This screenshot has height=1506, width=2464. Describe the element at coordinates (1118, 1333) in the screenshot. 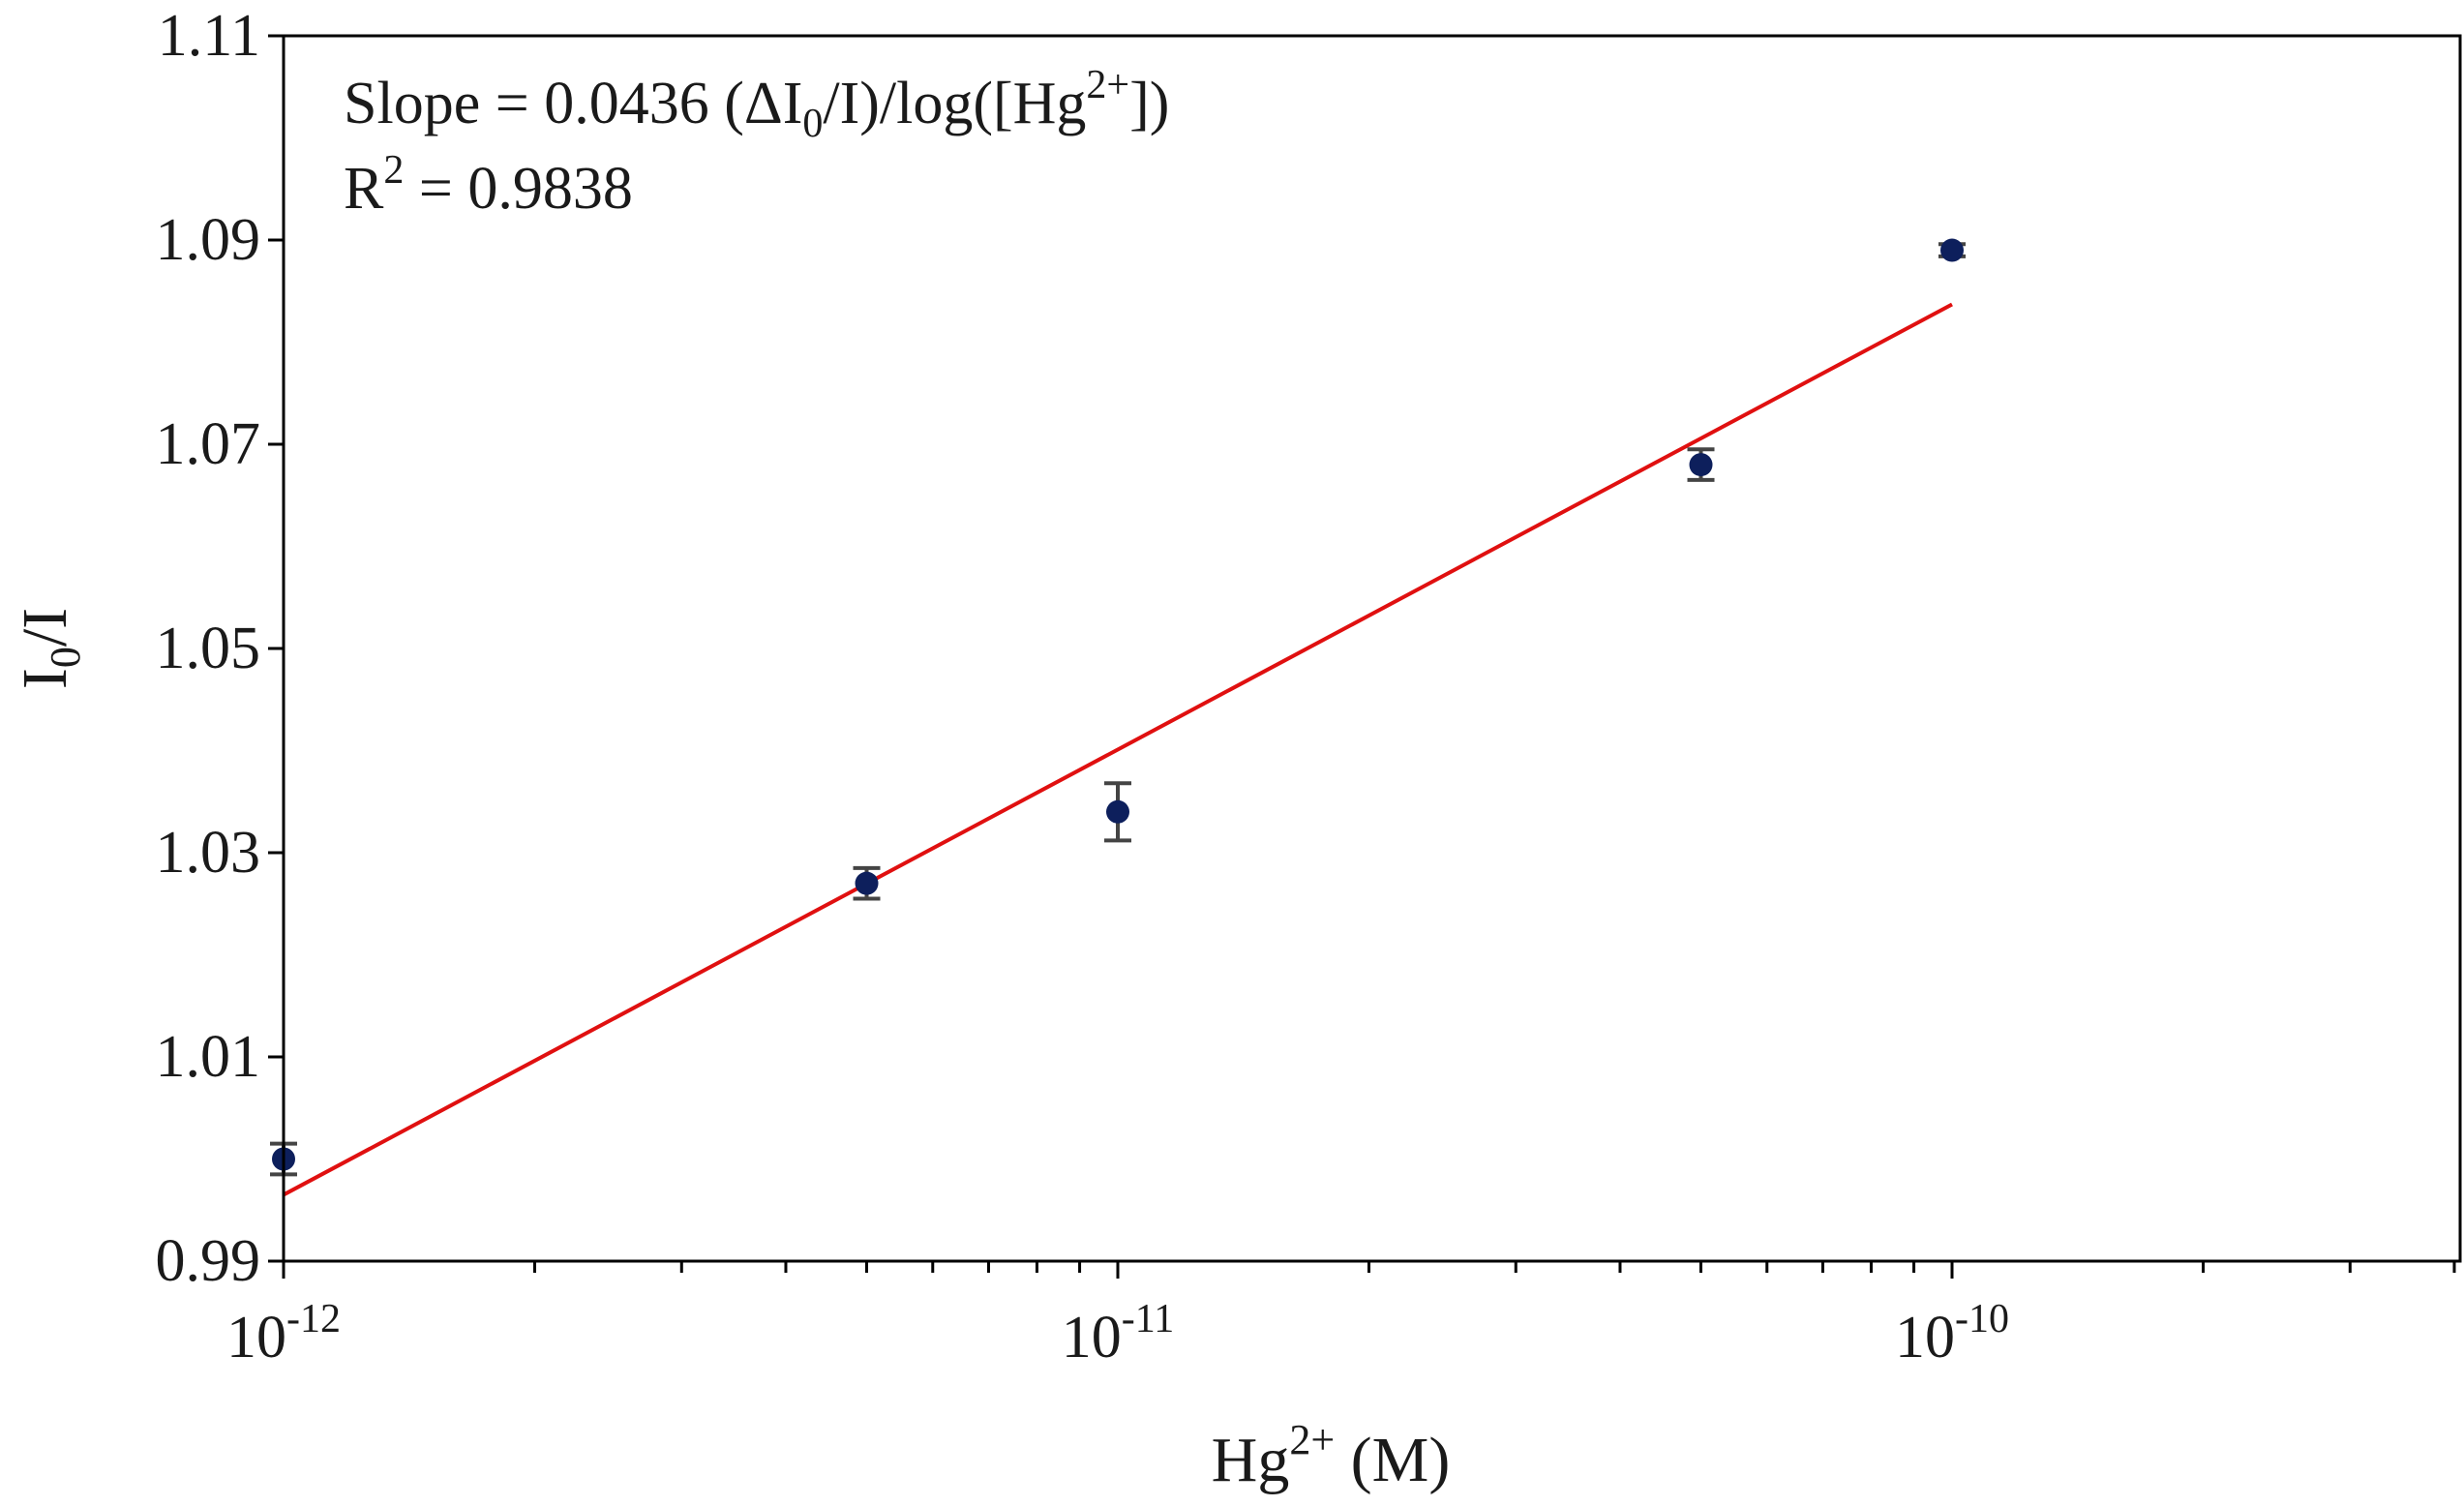

I see `x-tick-label: 10-11` at that location.